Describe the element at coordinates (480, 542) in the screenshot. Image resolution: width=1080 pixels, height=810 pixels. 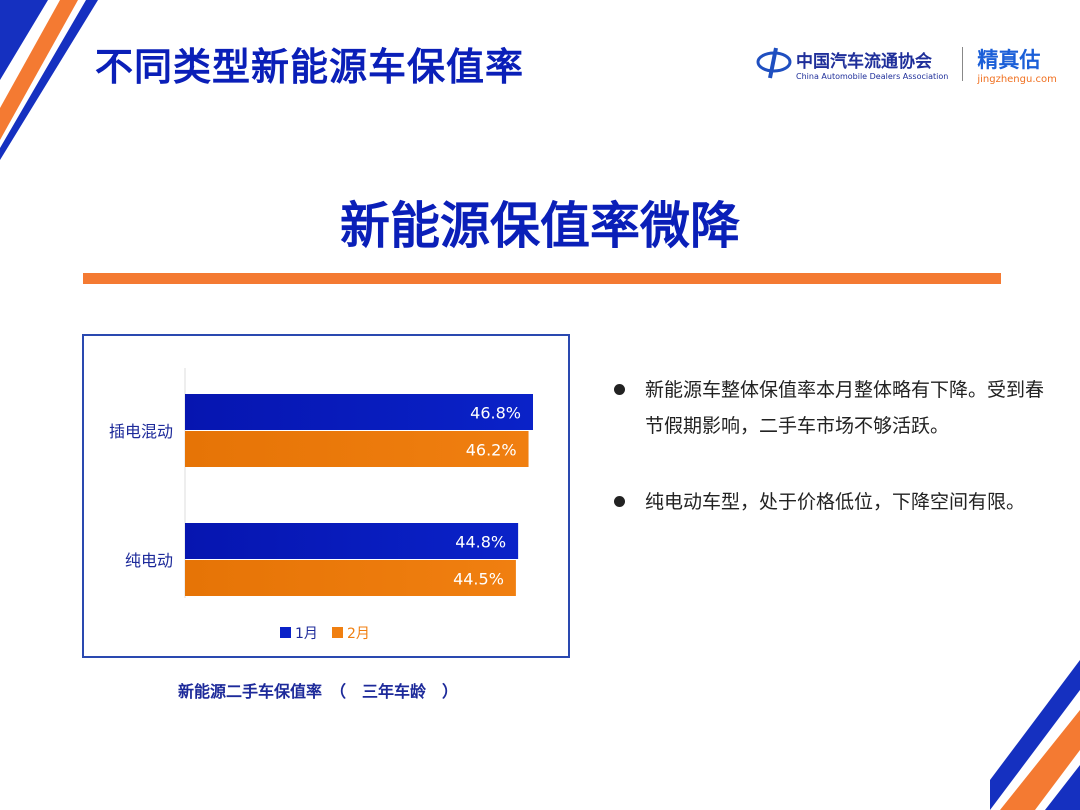
I see `data-label: 44.8%` at that location.